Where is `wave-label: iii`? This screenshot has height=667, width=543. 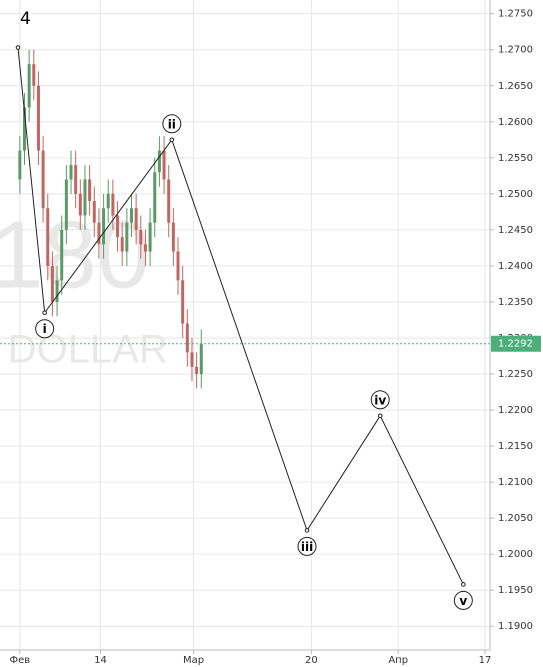
wave-label: iii is located at coordinates (307, 547).